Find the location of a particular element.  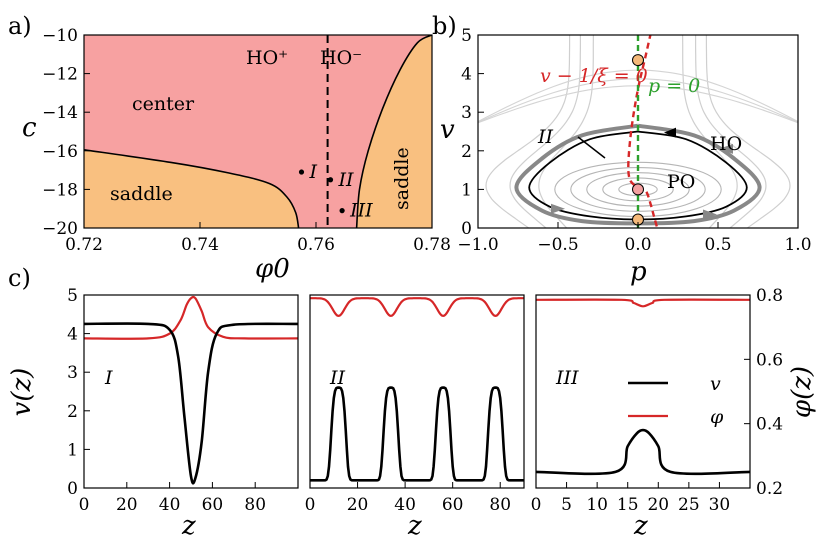

annot-po: PO is located at coordinates (681, 182).